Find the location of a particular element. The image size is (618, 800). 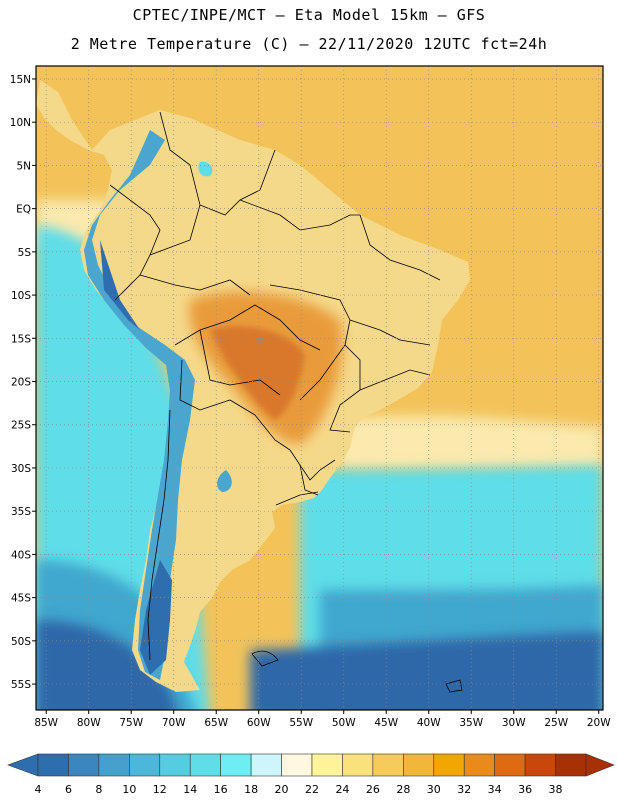

latitude-label: 5N is located at coordinates (23, 166).